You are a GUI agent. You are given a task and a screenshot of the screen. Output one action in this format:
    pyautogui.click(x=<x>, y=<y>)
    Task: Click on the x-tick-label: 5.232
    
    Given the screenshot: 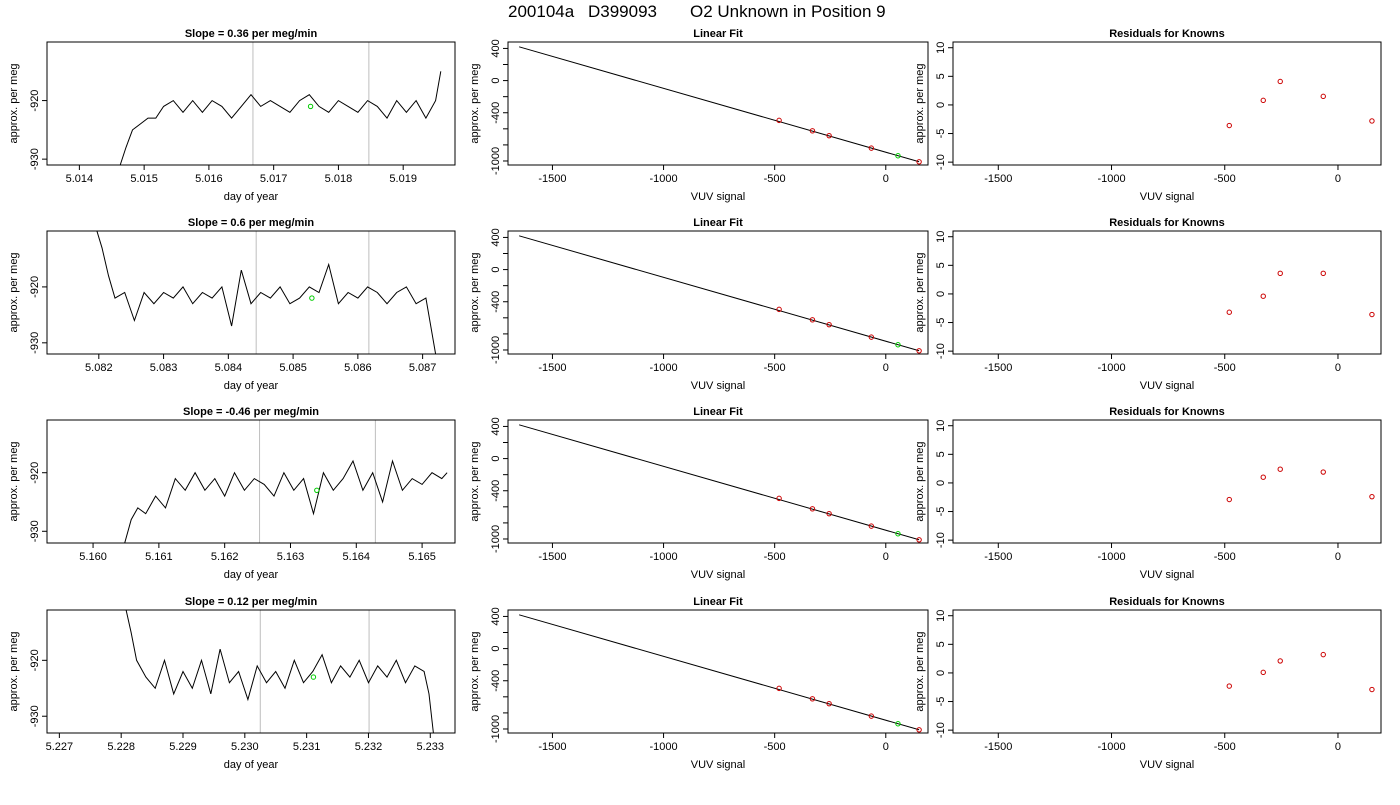 What is the action you would take?
    pyautogui.click(x=369, y=747)
    